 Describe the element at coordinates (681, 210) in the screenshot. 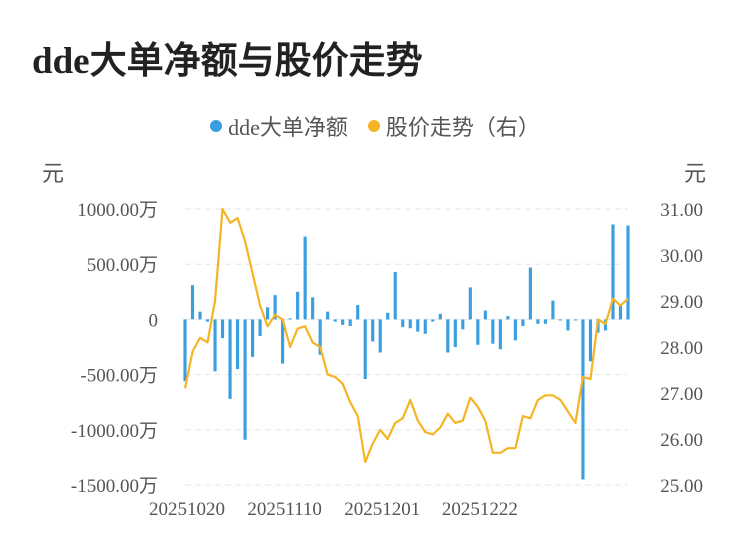

I see `right-tick-label: 31.00` at that location.